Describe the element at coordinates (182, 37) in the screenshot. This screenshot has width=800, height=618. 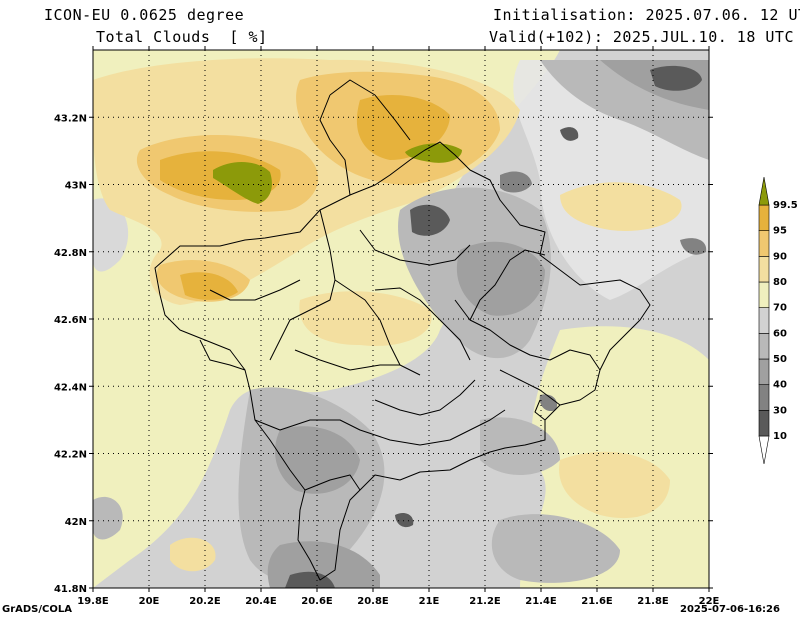
I see `variable-title: Total Clouds [ %]` at that location.